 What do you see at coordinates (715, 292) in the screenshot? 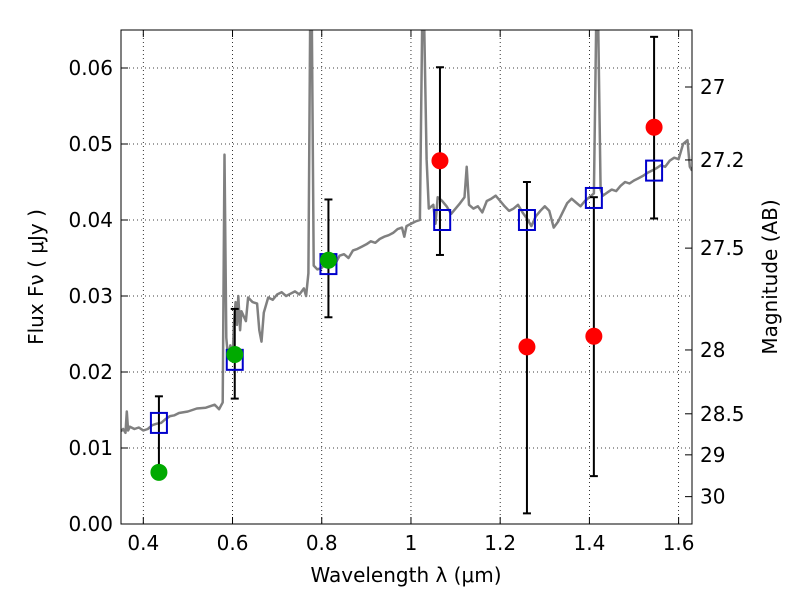
I see `right-axis-ticks: 27 27.2 27.5 28 28.5 29 30` at bounding box center [715, 292].